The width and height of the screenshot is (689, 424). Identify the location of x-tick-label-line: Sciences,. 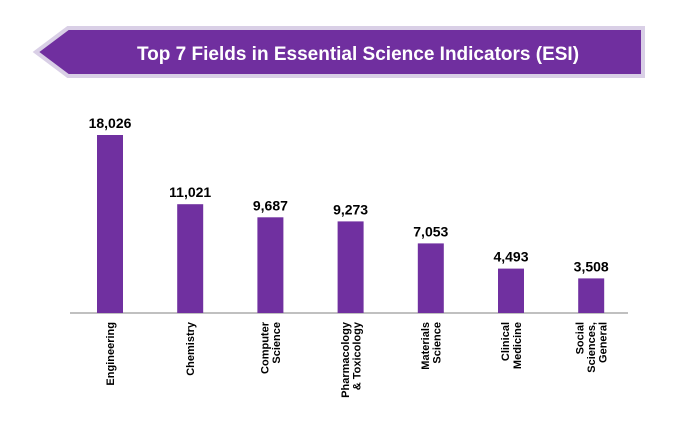
(592, 347).